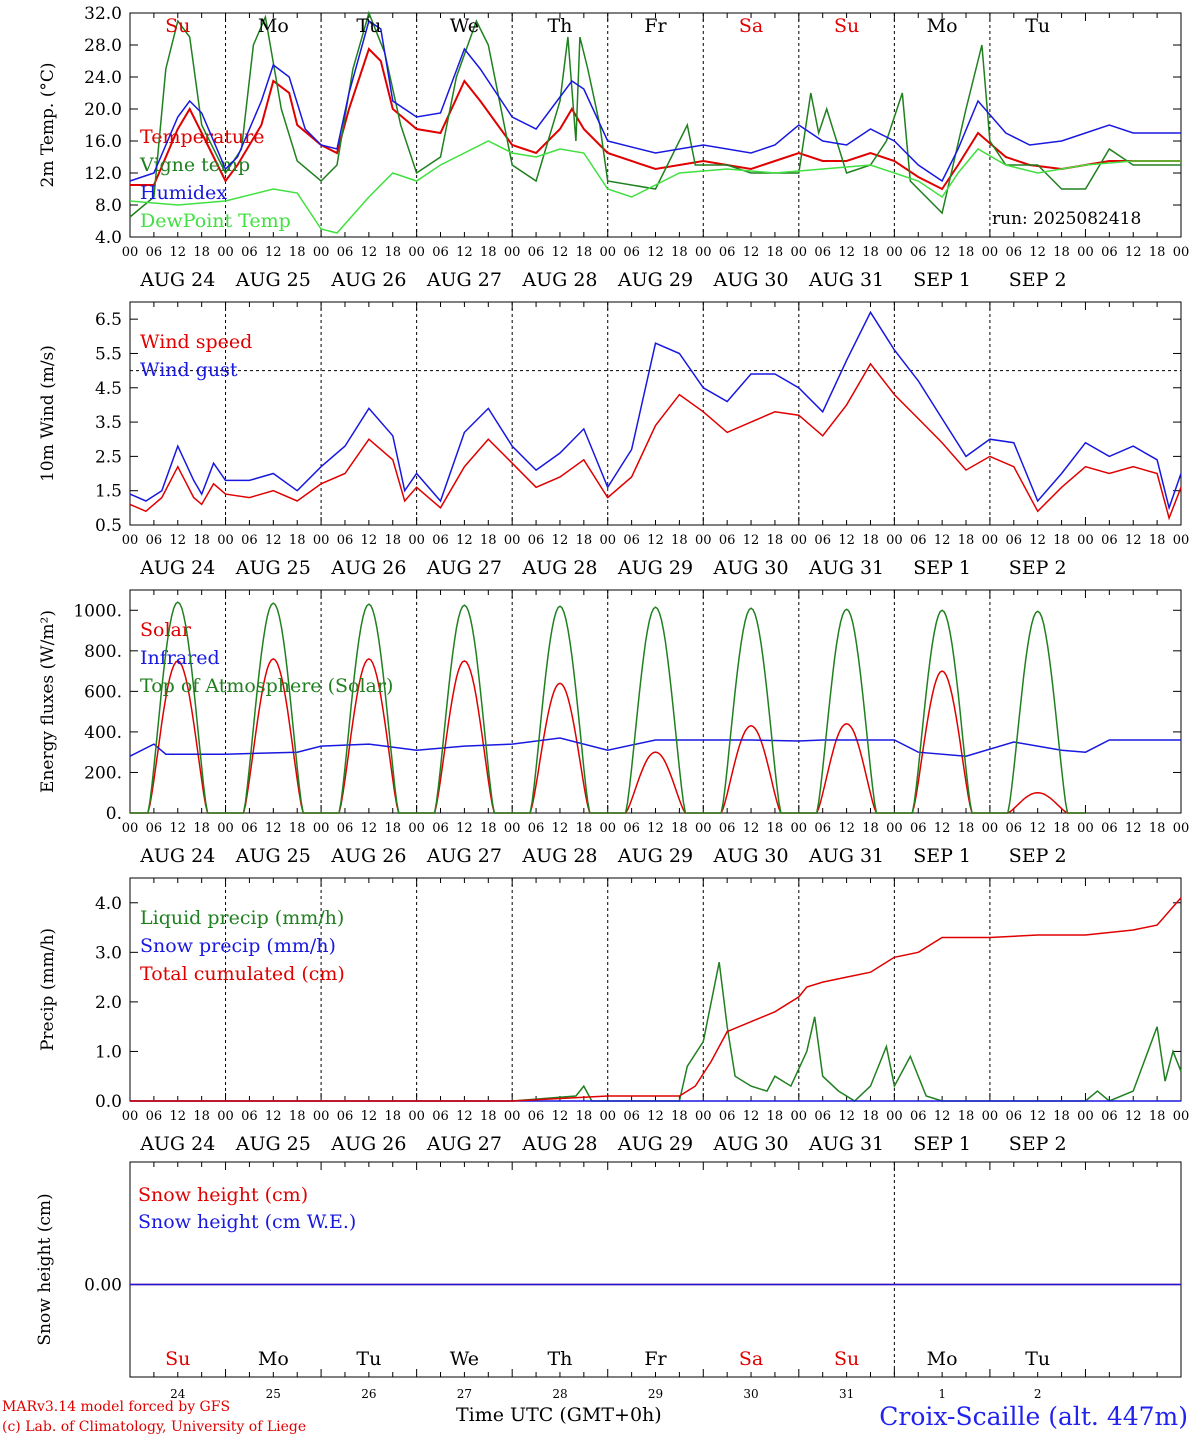 The height and width of the screenshot is (1440, 1194). Describe the element at coordinates (108, 1003) in the screenshot. I see `y-tick-label: 2.0` at that location.